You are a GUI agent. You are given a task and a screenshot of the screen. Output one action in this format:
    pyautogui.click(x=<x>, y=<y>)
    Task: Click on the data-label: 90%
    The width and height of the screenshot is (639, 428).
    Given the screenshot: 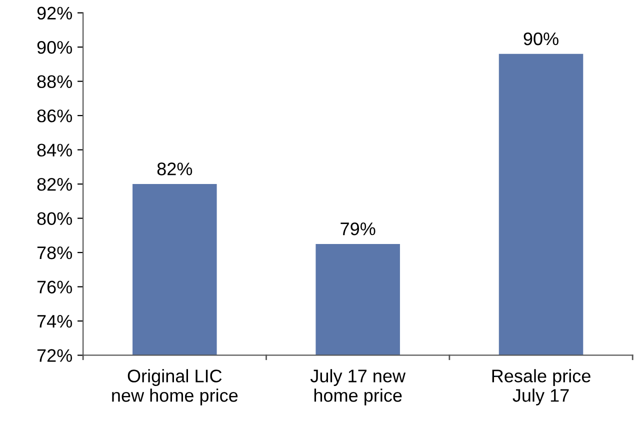 What is the action you would take?
    pyautogui.click(x=541, y=39)
    